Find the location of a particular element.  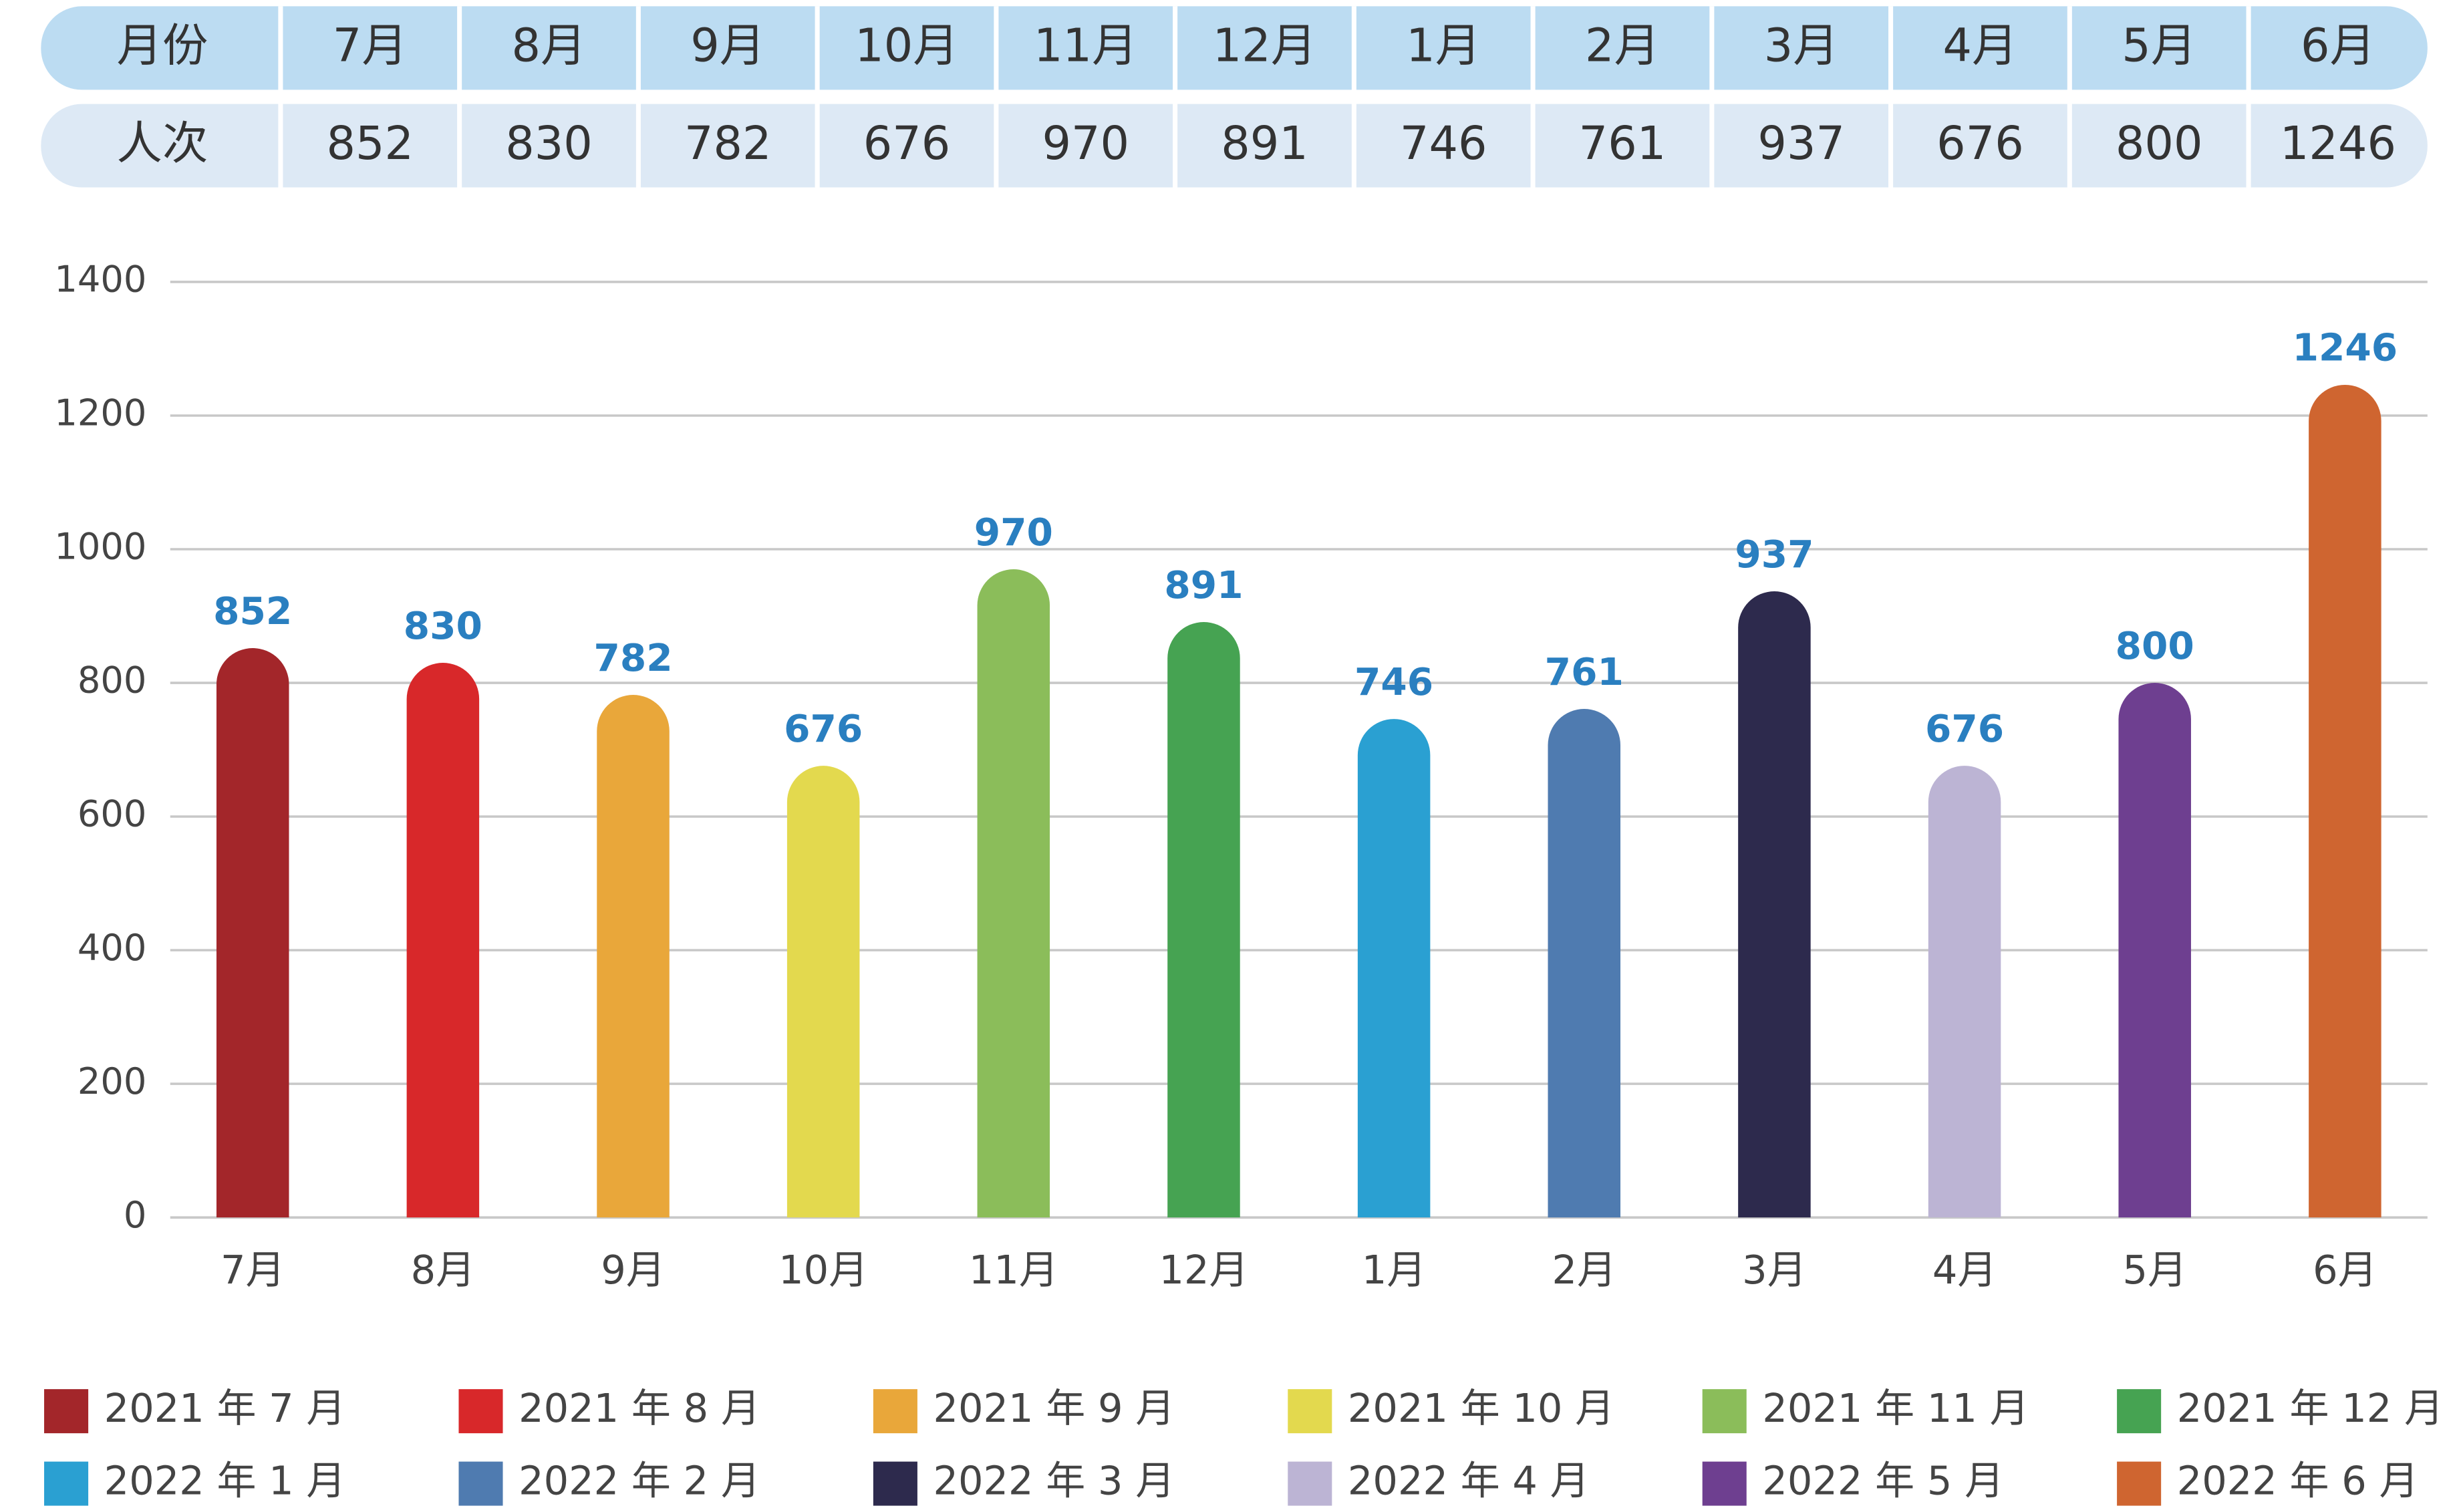

table-month: 11月 is located at coordinates (1085, 46).